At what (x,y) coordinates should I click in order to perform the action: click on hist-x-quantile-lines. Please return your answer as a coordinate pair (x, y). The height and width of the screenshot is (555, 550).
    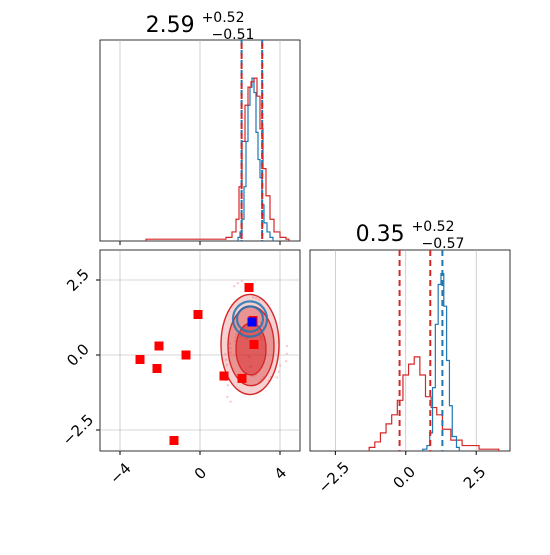
    Looking at the image, I should click on (252, 140).